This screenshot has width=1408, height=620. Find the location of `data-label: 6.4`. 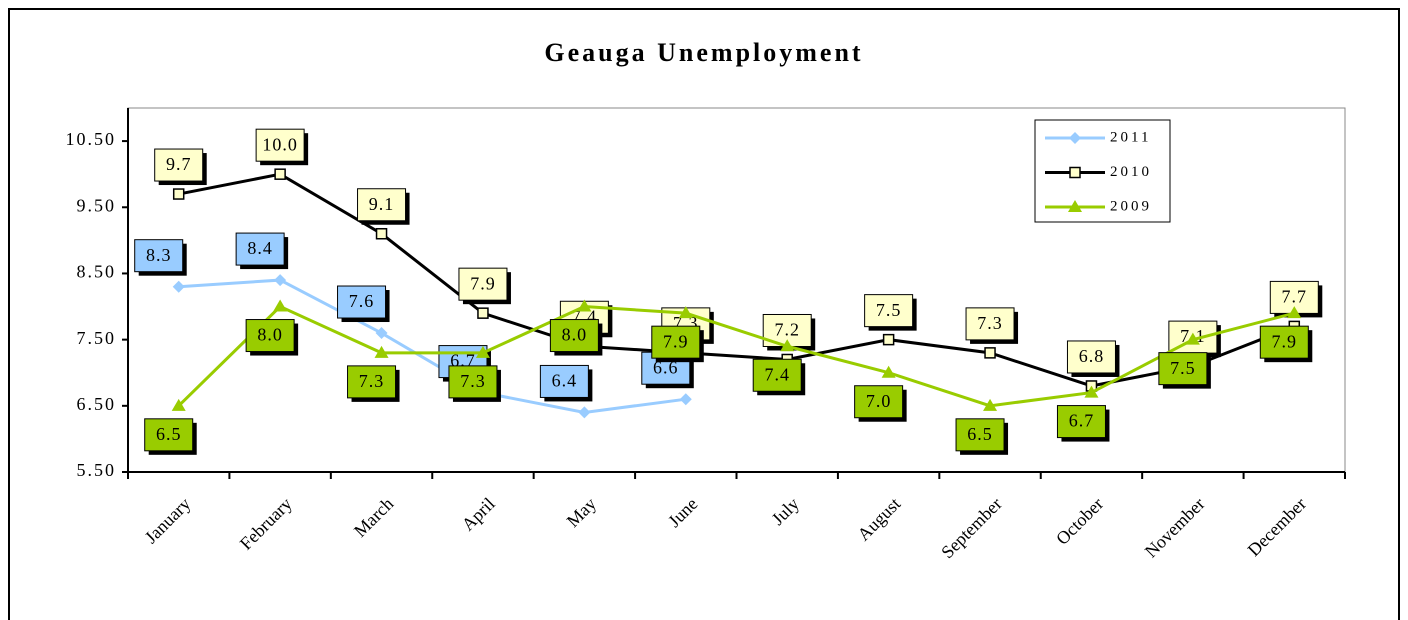

data-label: 6.4 is located at coordinates (565, 381).